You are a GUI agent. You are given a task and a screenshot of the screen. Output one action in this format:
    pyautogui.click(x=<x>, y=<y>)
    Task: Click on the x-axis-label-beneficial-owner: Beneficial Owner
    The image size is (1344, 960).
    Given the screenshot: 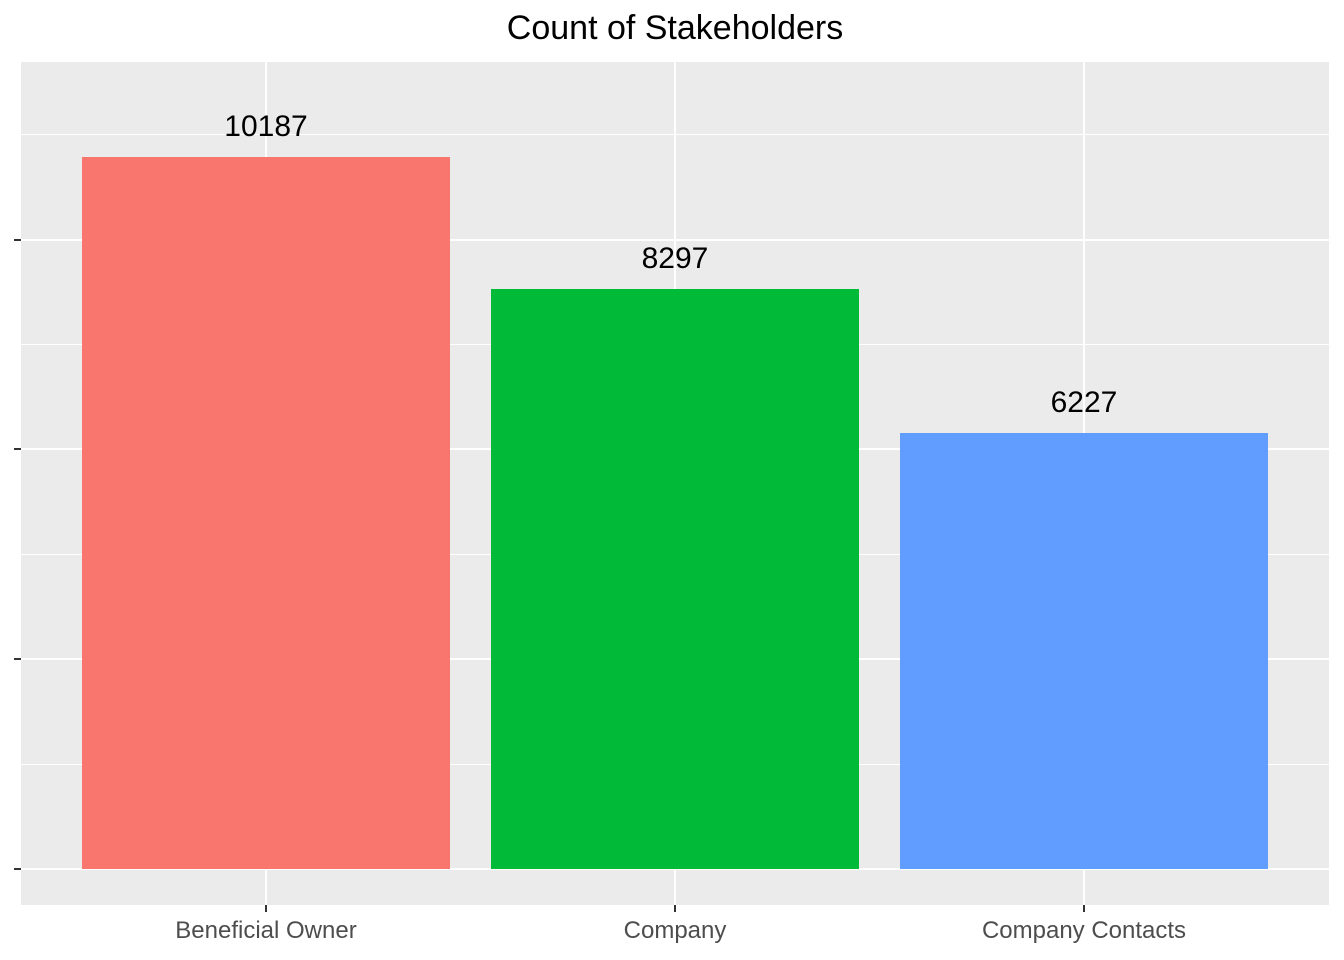 What is the action you would take?
    pyautogui.click(x=266, y=930)
    